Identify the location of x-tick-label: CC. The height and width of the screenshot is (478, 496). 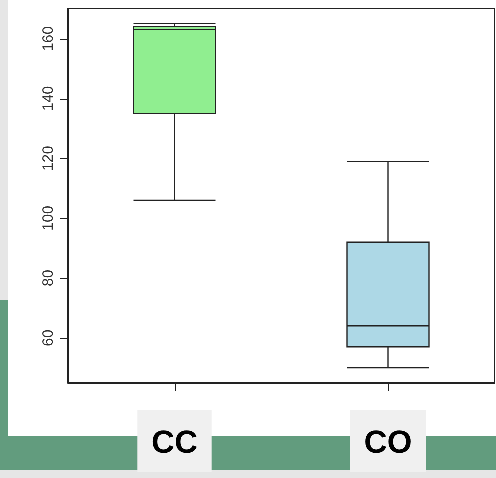
(175, 442).